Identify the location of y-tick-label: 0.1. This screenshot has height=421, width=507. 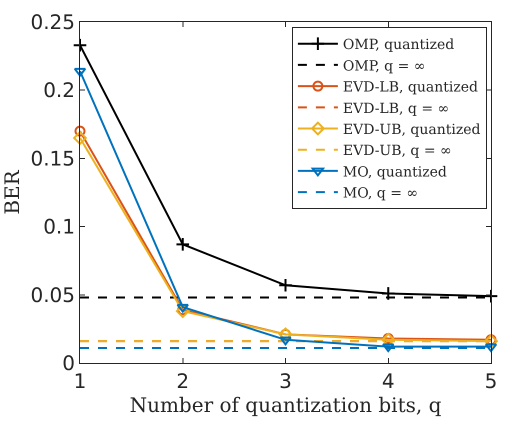
(59, 226).